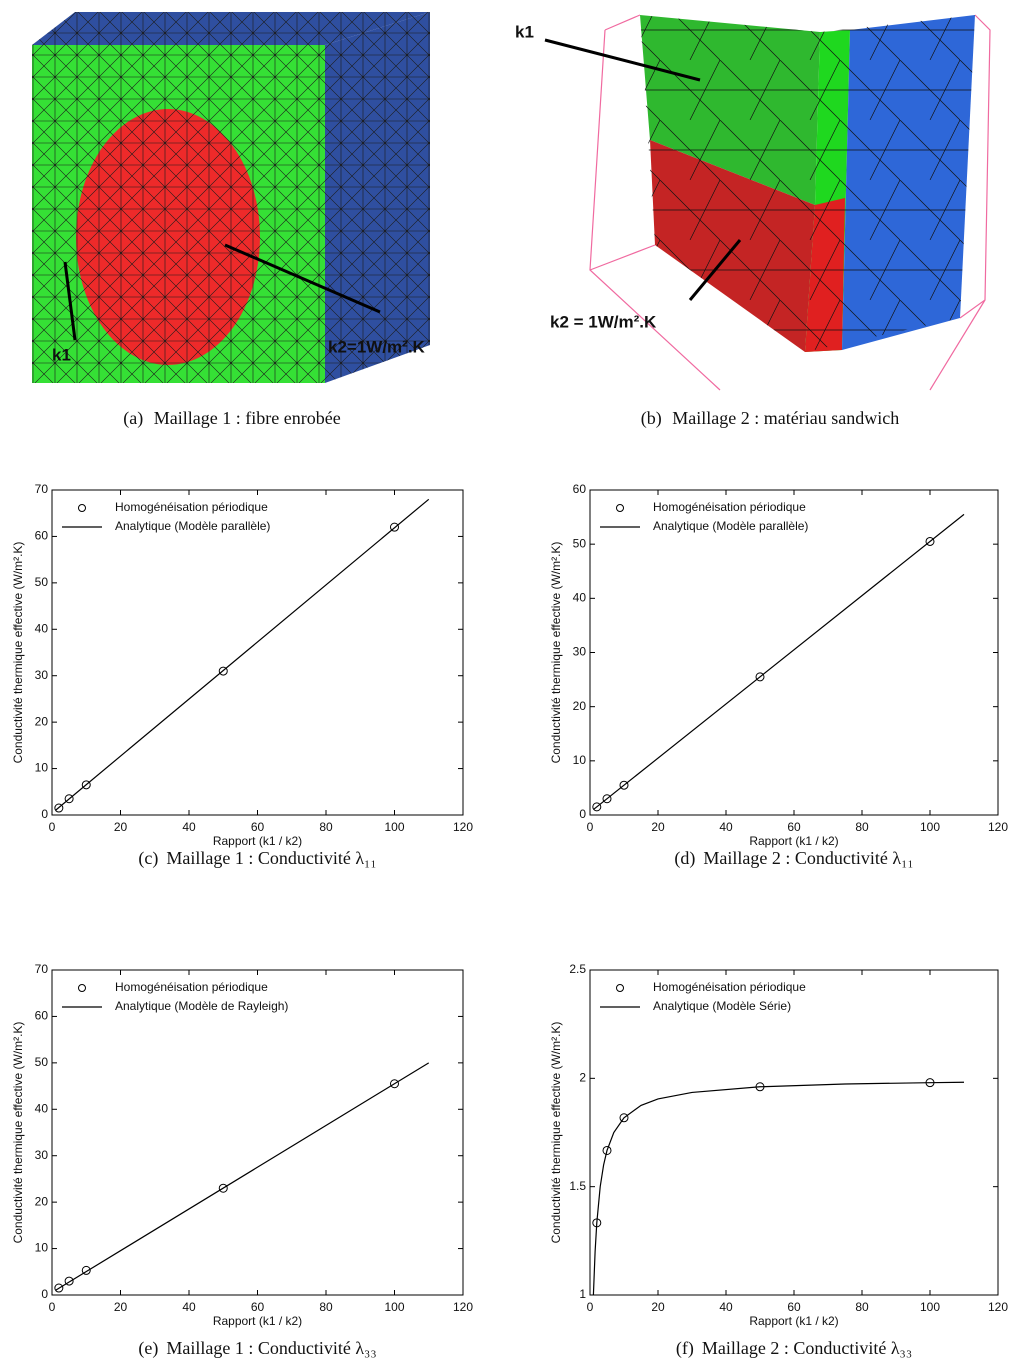  I want to click on y-tick-label: 70, so click(42, 969).